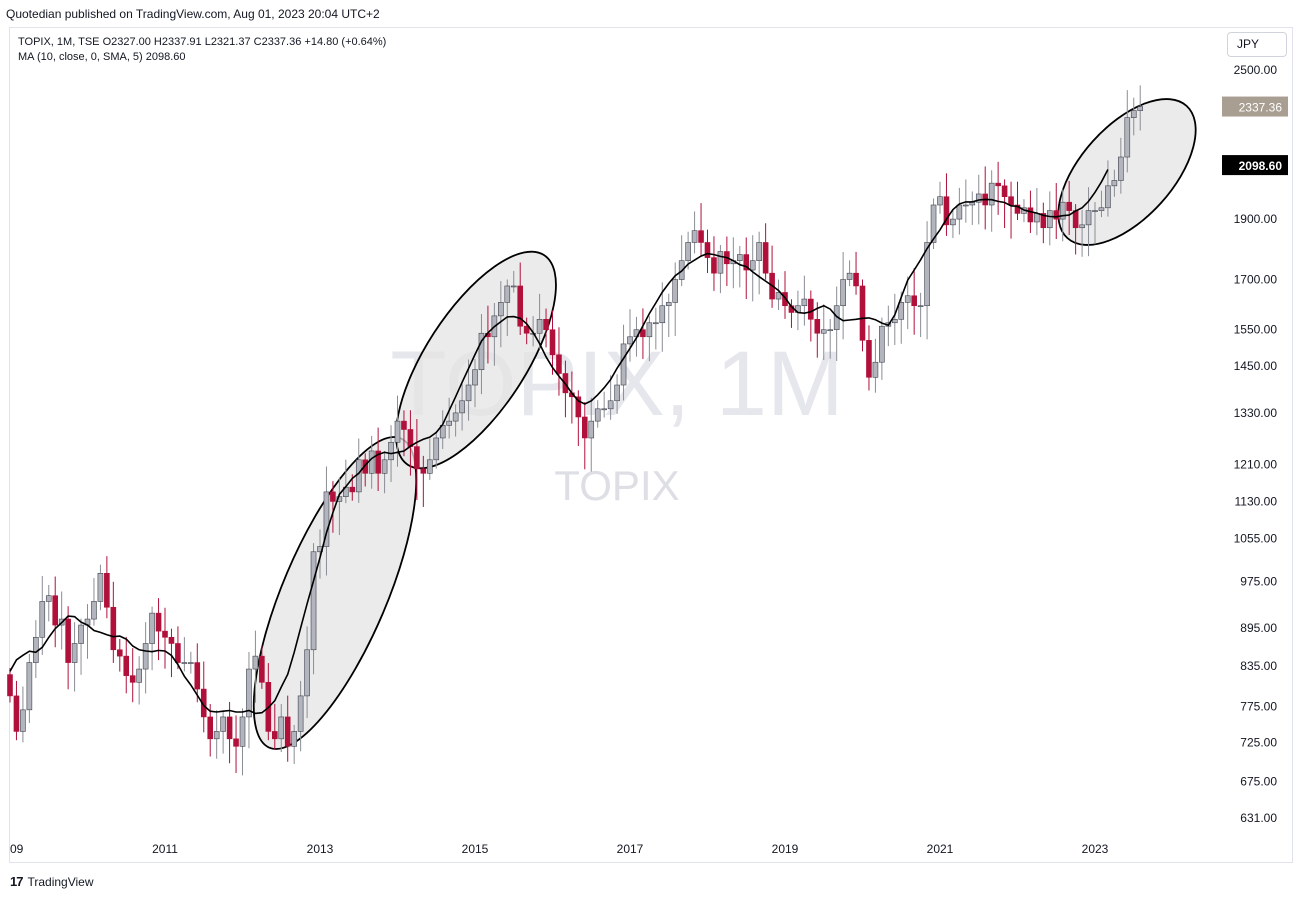 The height and width of the screenshot is (900, 1303). I want to click on y-tick-label: 1700.00, so click(1256, 280).